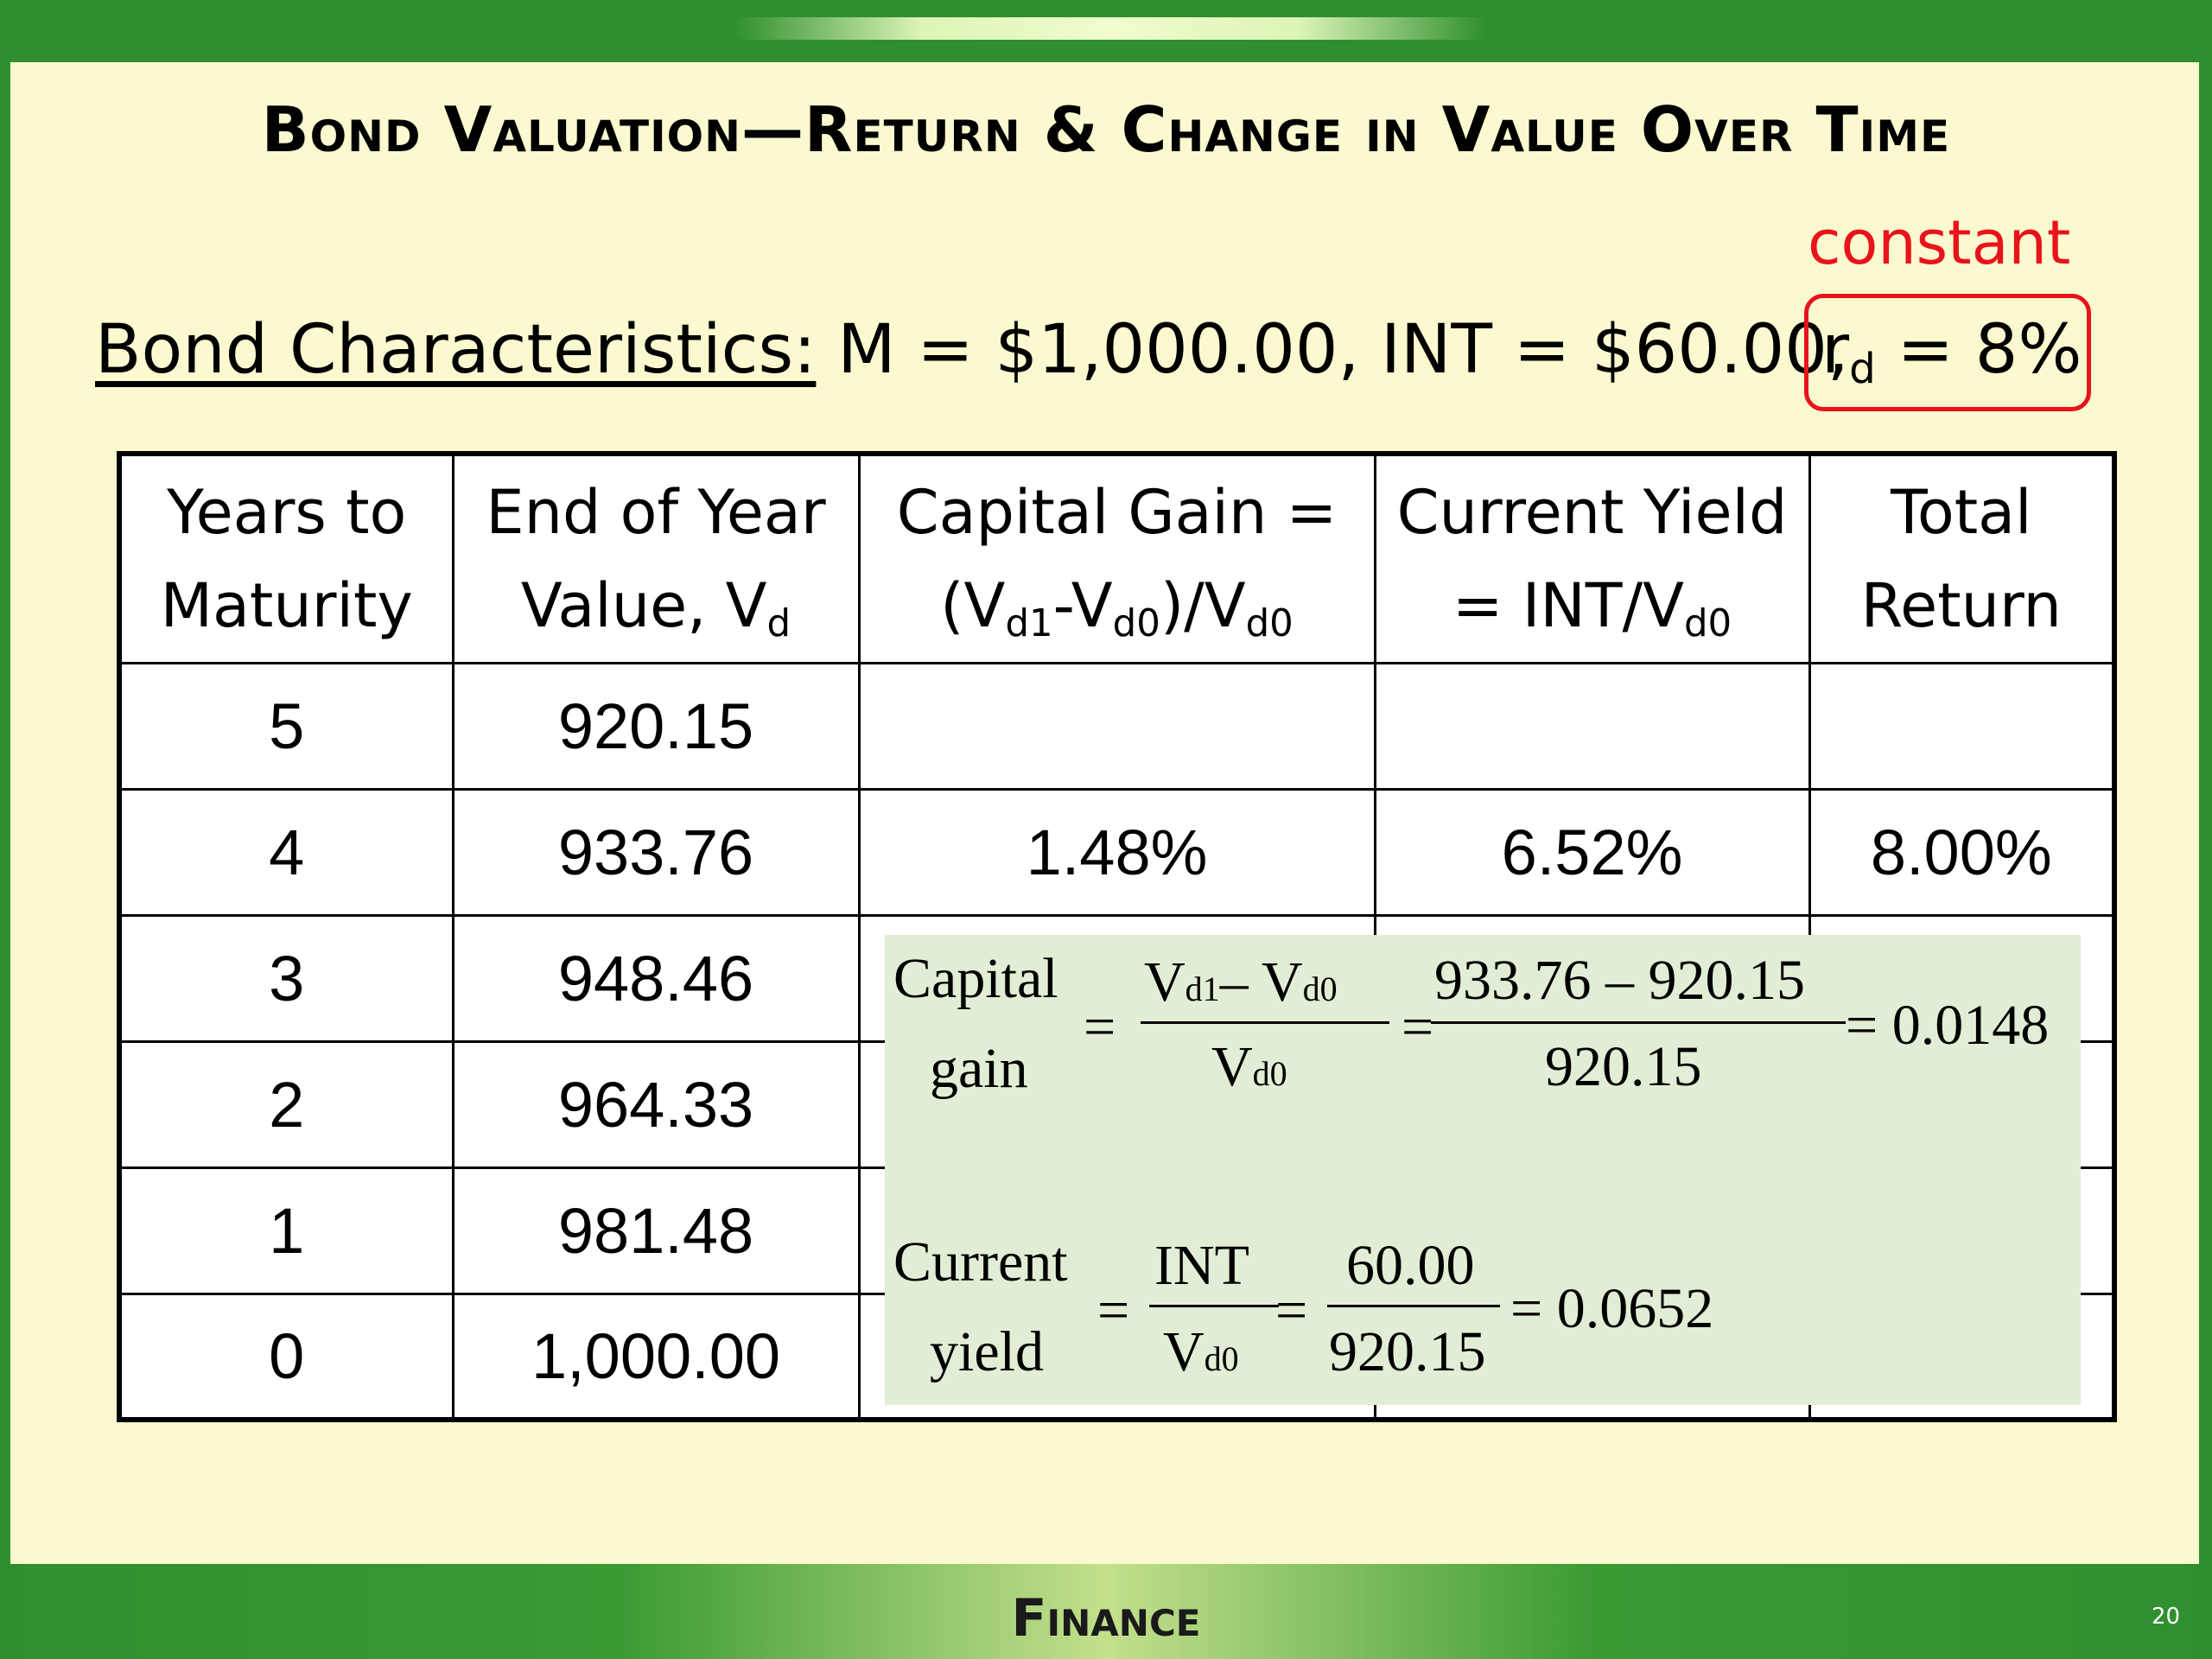 The width and height of the screenshot is (2212, 1659). I want to click on years-cell: 5, so click(286, 726).